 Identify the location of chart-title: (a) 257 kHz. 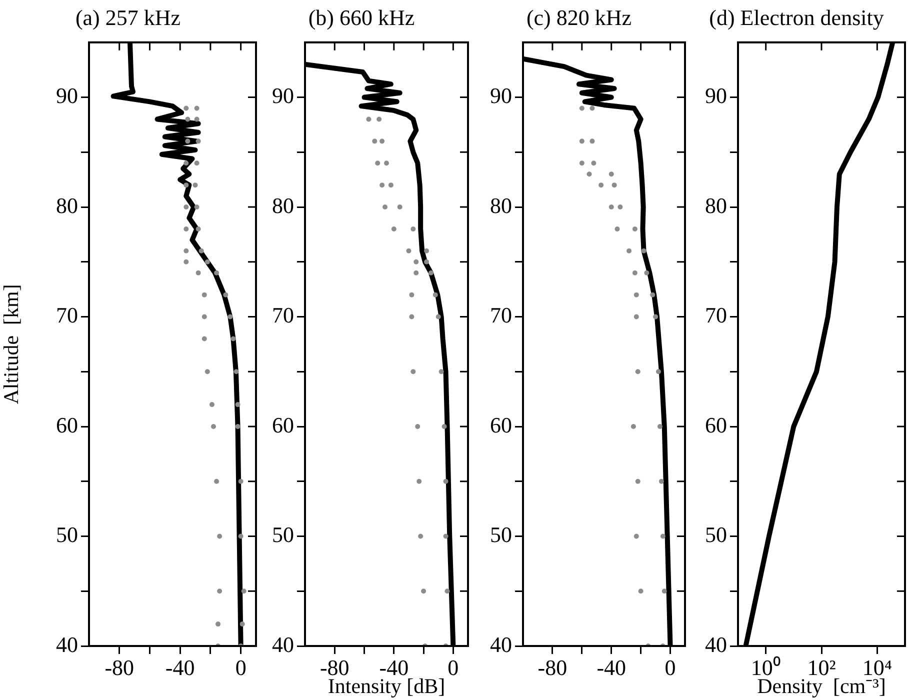
(128, 17).